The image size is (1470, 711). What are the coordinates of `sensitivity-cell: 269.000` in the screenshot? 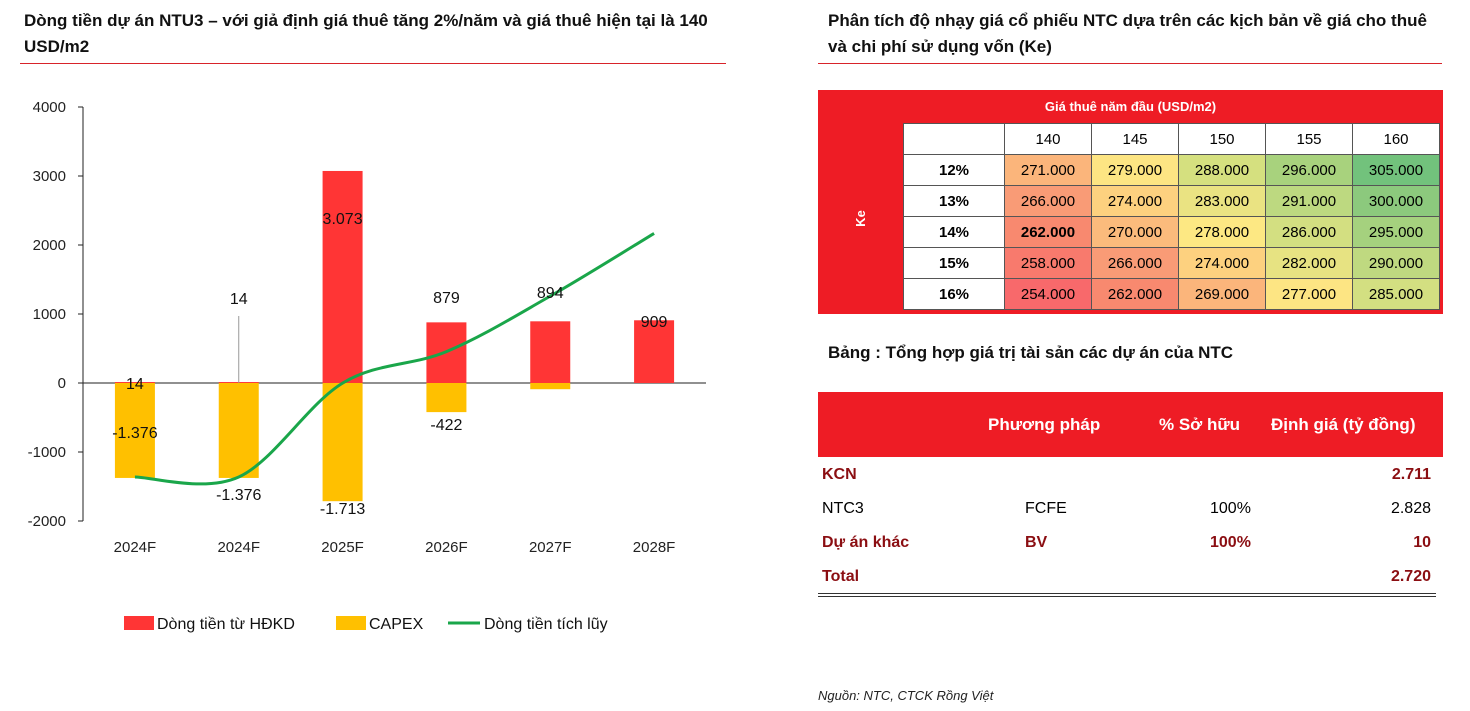 It's located at (1222, 294).